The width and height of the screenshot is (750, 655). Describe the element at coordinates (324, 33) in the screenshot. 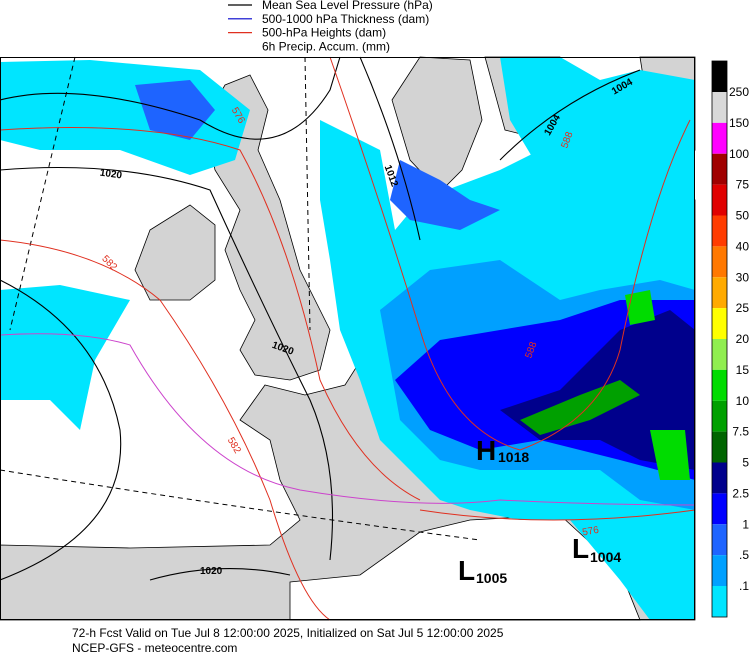

I see `legend-label: 500-hPa Heights (dam)` at that location.